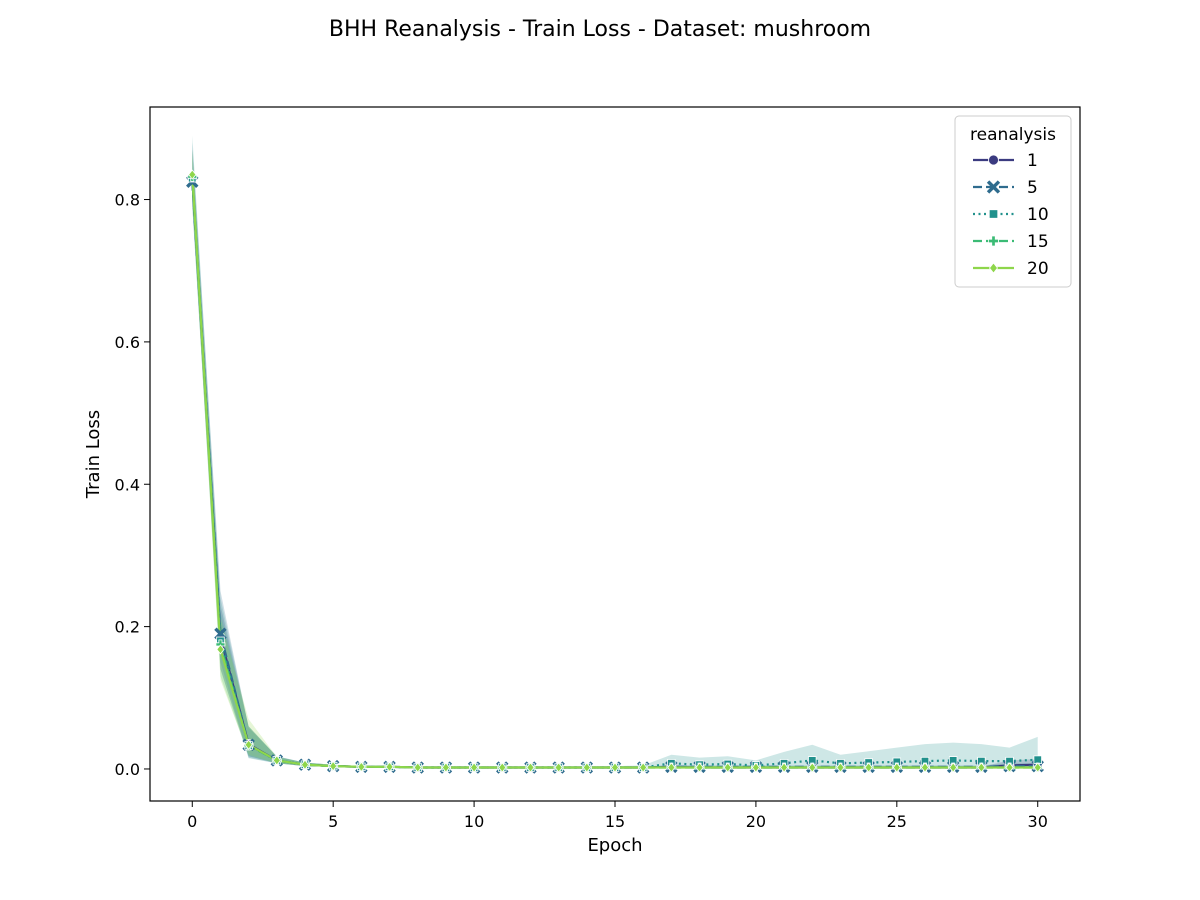  What do you see at coordinates (192, 821) in the screenshot?
I see `x-tick-label-0: 0` at bounding box center [192, 821].